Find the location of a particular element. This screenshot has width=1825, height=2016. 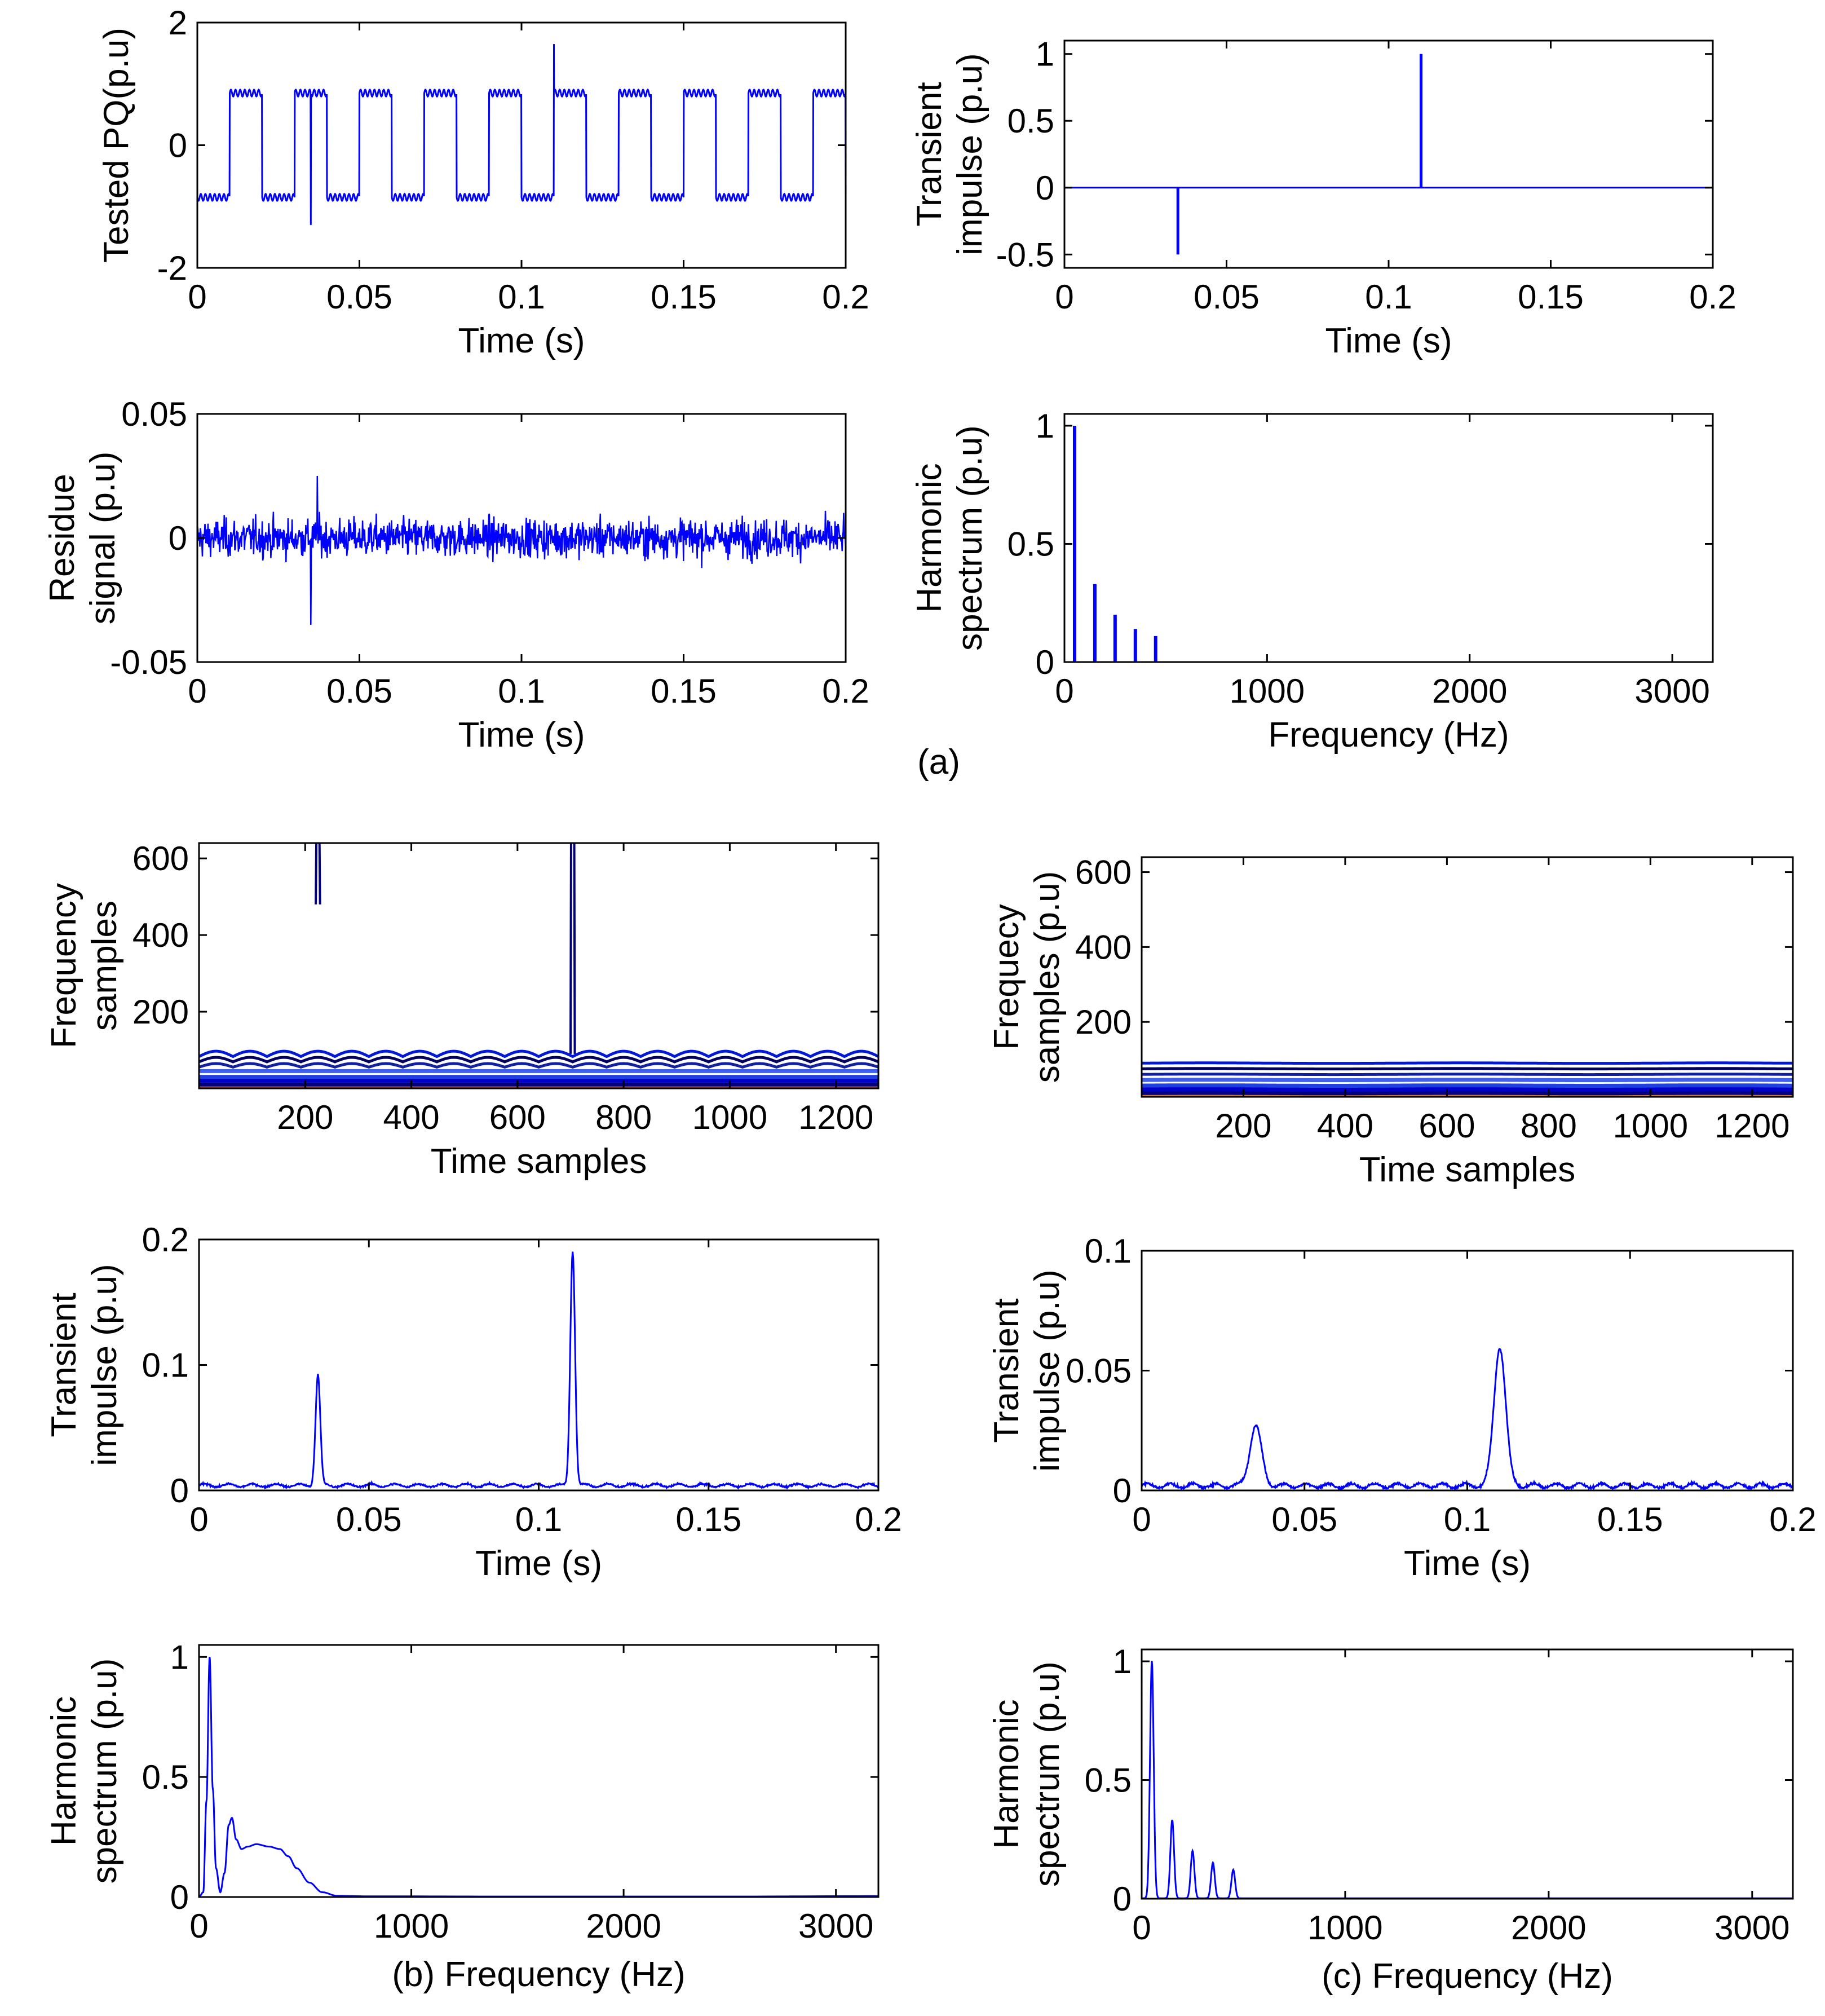

caption-a: (a) is located at coordinates (939, 763).